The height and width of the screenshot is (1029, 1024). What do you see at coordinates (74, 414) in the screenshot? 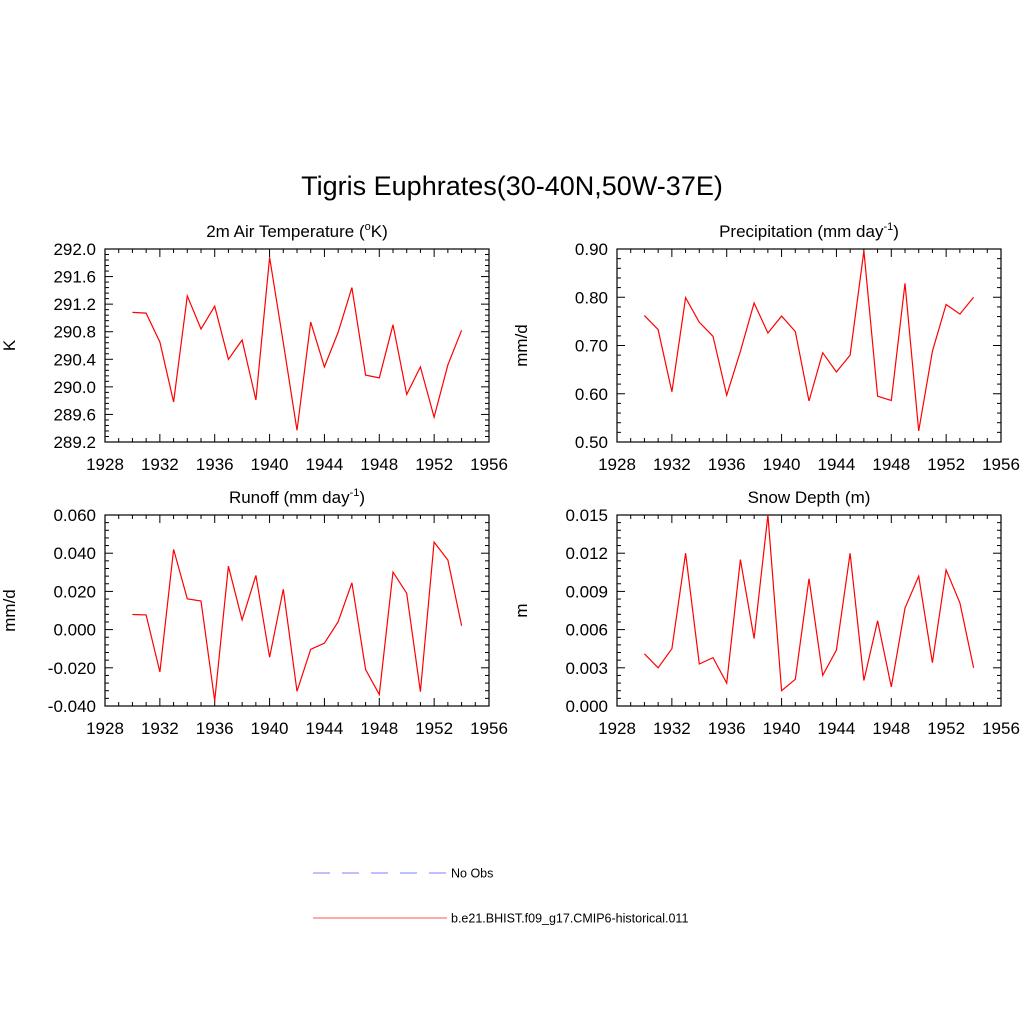
I see `y-tick-label: 289.6` at bounding box center [74, 414].